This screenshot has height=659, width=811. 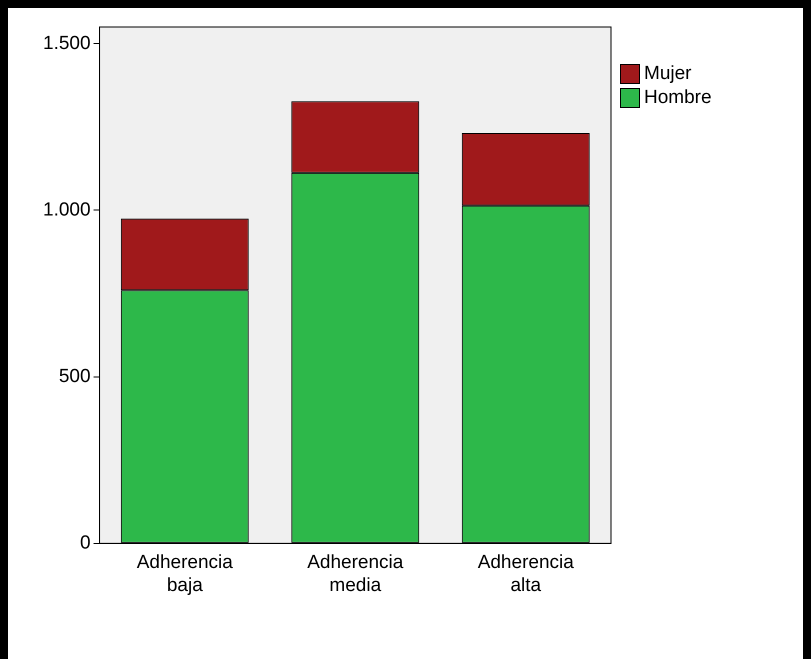 I want to click on x-tick-label: Adherencia alta, so click(x=526, y=574).